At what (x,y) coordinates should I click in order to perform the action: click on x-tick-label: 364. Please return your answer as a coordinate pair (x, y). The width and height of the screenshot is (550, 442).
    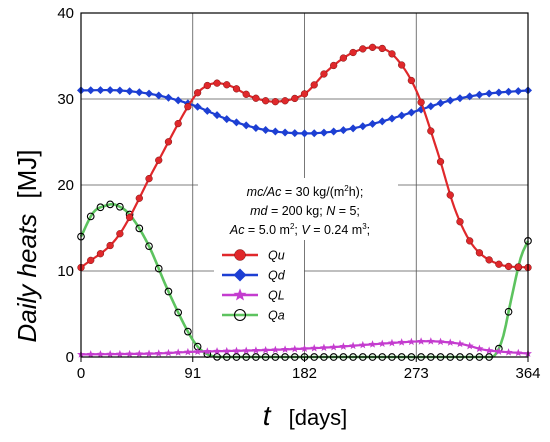
    Looking at the image, I should click on (527, 373).